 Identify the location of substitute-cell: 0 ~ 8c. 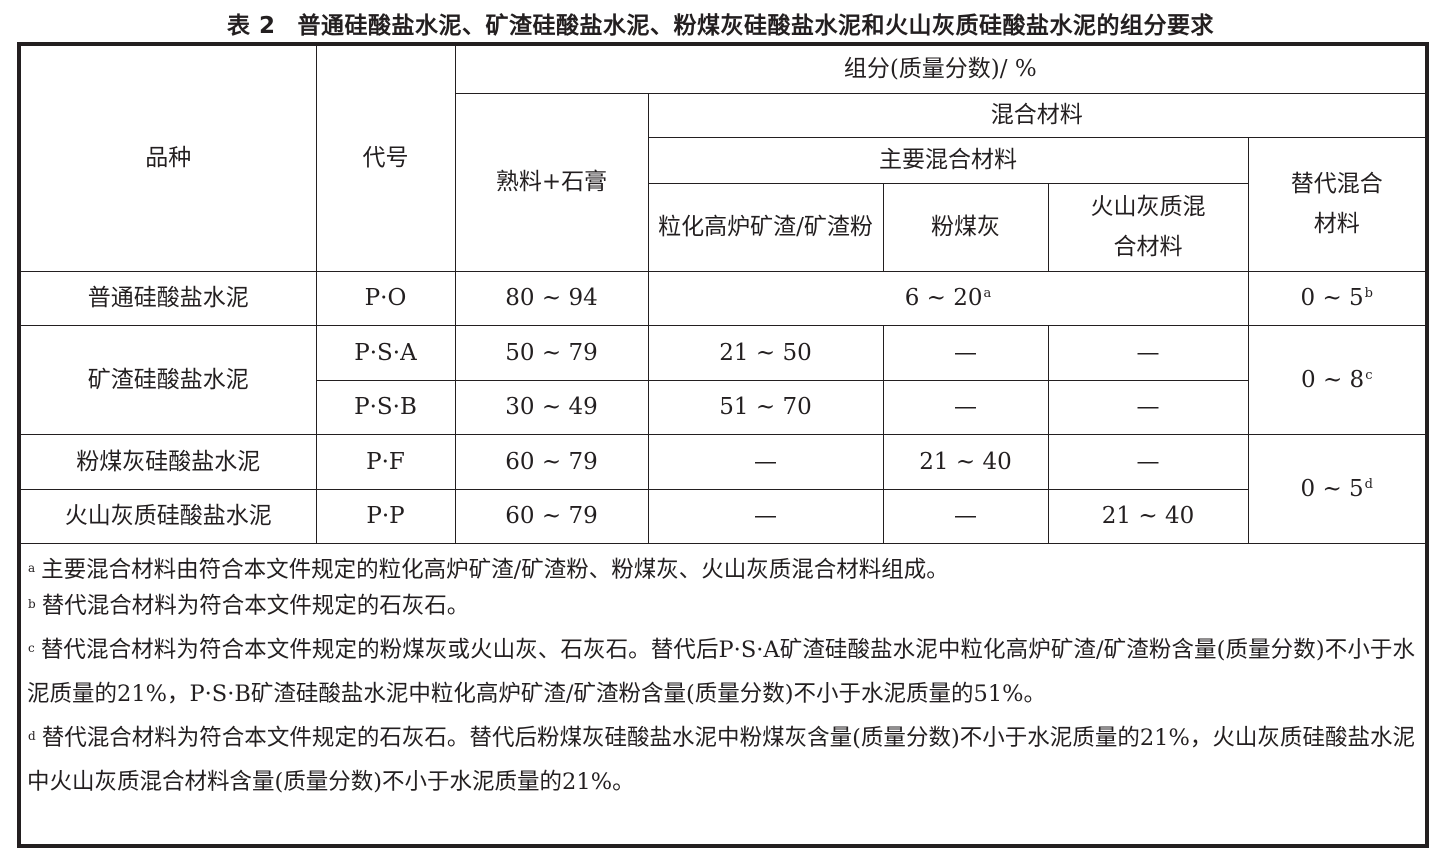
(1336, 379).